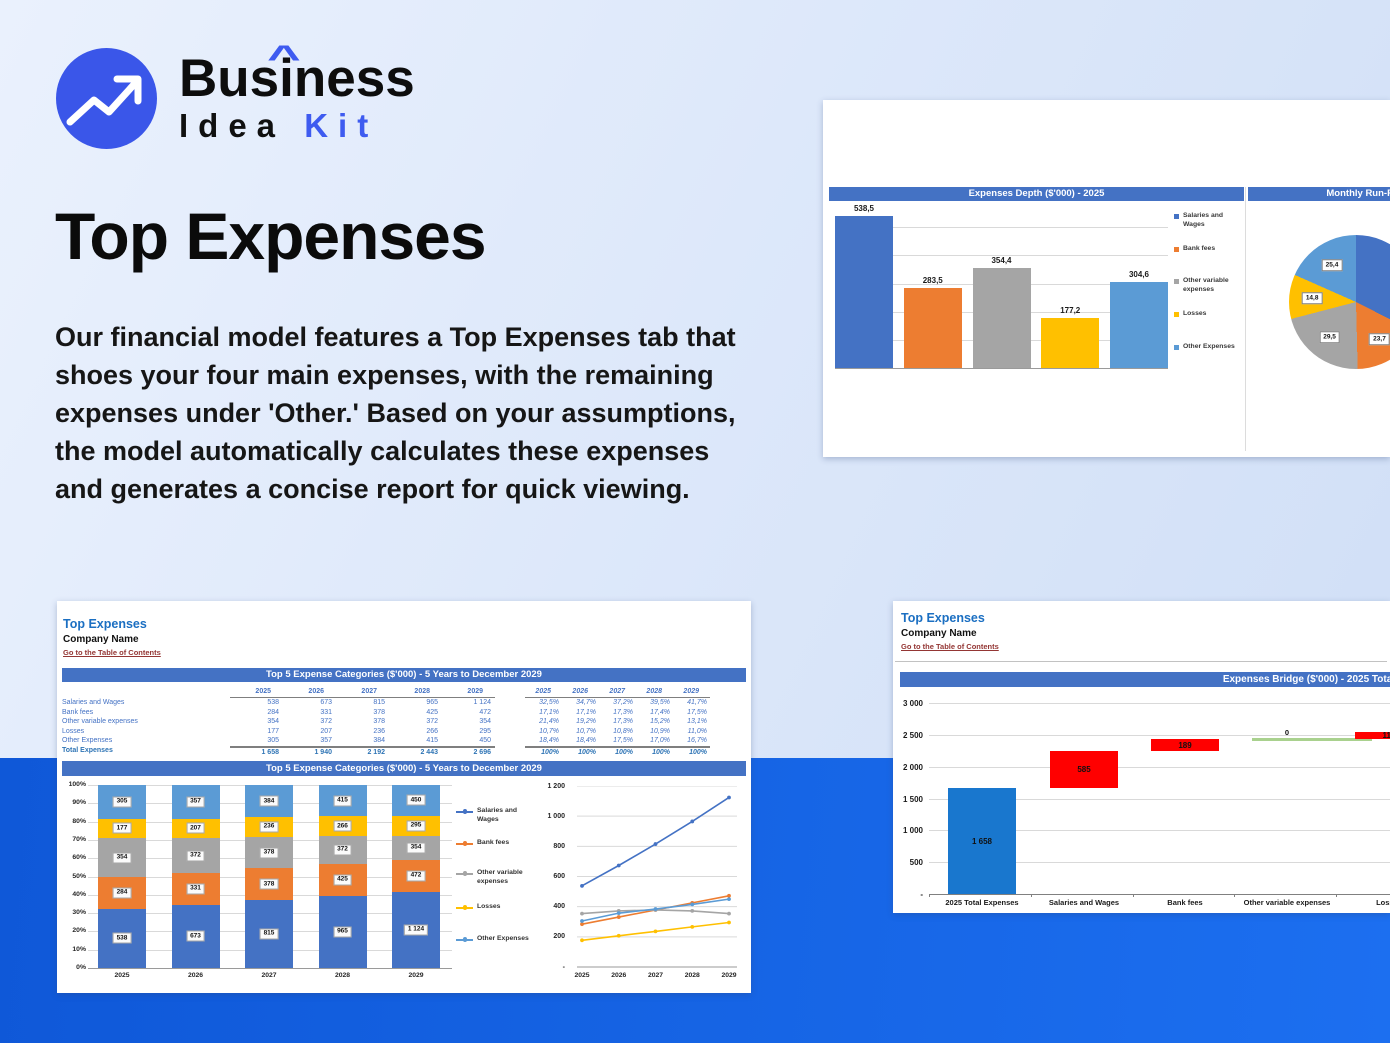 The width and height of the screenshot is (1390, 1043). Describe the element at coordinates (416, 800) in the screenshot. I see `segment-data-label: 450` at that location.